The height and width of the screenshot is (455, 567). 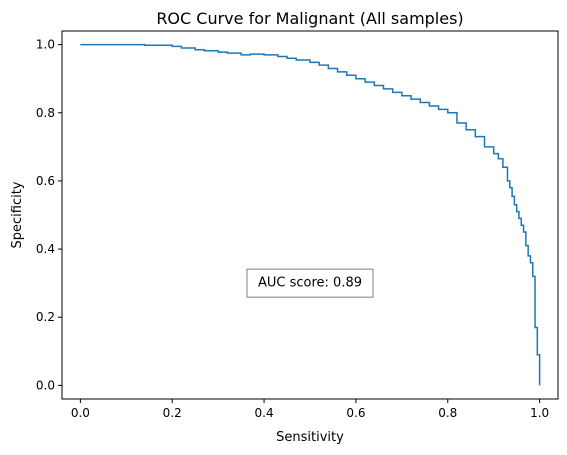 I want to click on x-tick-label: 0.6, so click(x=355, y=413).